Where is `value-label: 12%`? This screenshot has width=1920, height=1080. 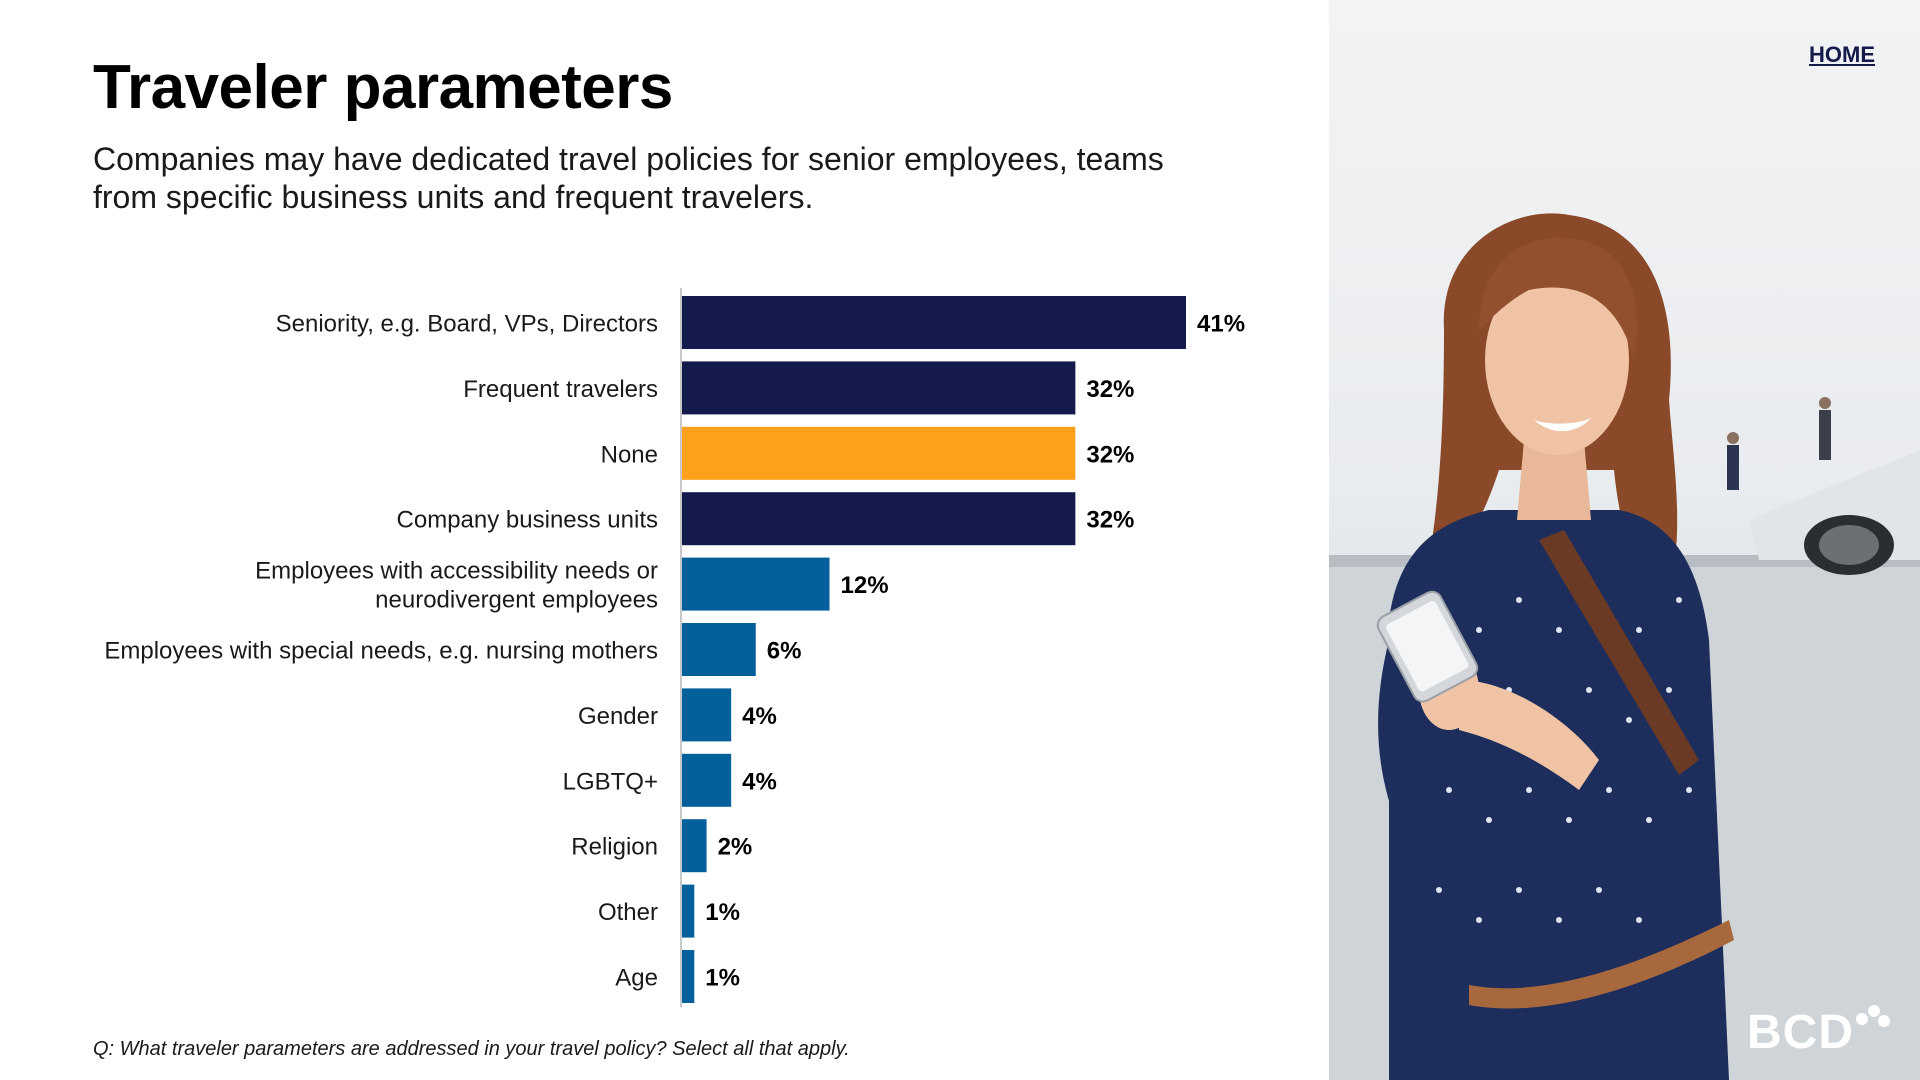 value-label: 12% is located at coordinates (865, 585).